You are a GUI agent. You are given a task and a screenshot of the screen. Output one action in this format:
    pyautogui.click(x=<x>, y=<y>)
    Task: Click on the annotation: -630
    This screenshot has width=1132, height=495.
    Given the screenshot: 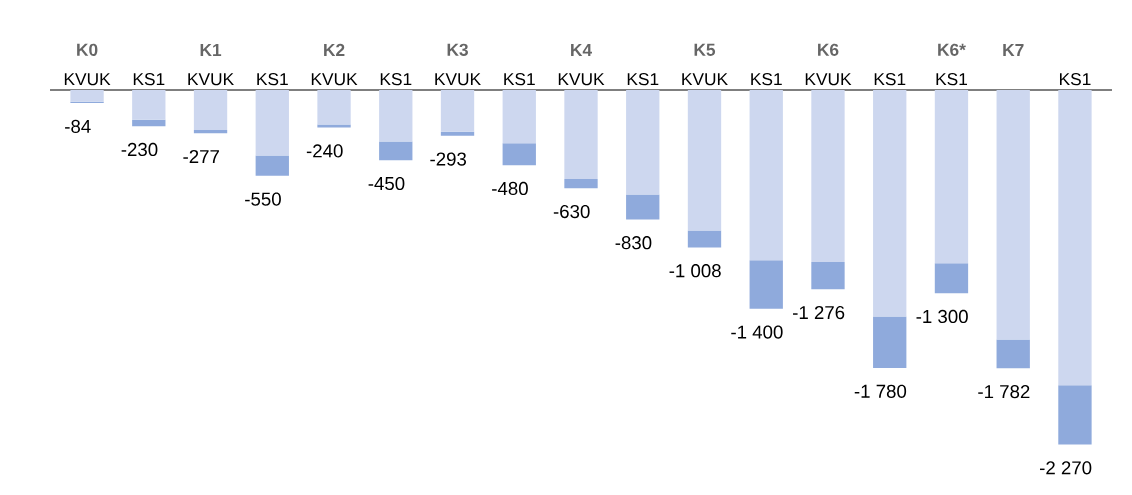 What is the action you would take?
    pyautogui.click(x=571, y=211)
    